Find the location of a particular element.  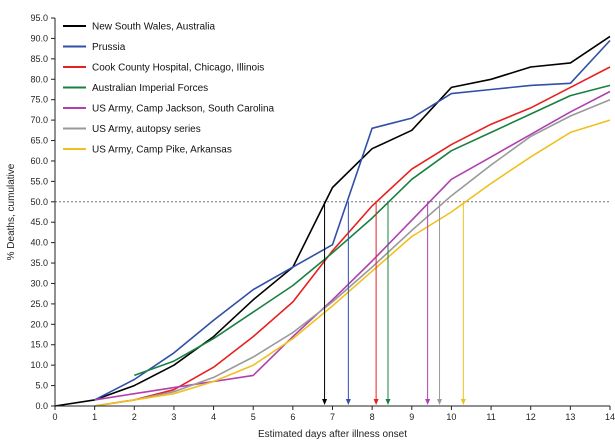

y-tick-label: 50.0 is located at coordinates (39, 202).